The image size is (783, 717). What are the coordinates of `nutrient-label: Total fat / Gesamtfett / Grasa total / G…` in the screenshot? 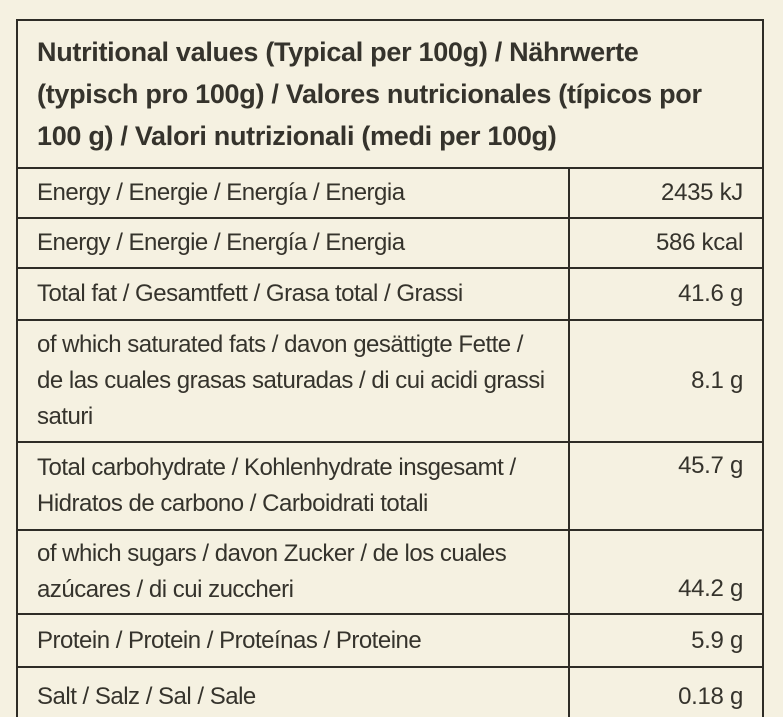 It's located at (250, 293).